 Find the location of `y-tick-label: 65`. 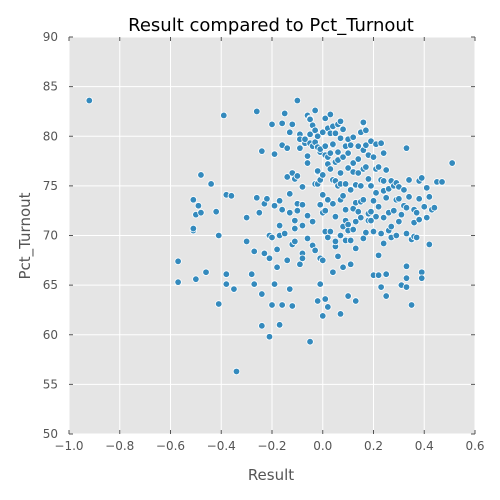

y-tick-label: 65 is located at coordinates (50, 285).